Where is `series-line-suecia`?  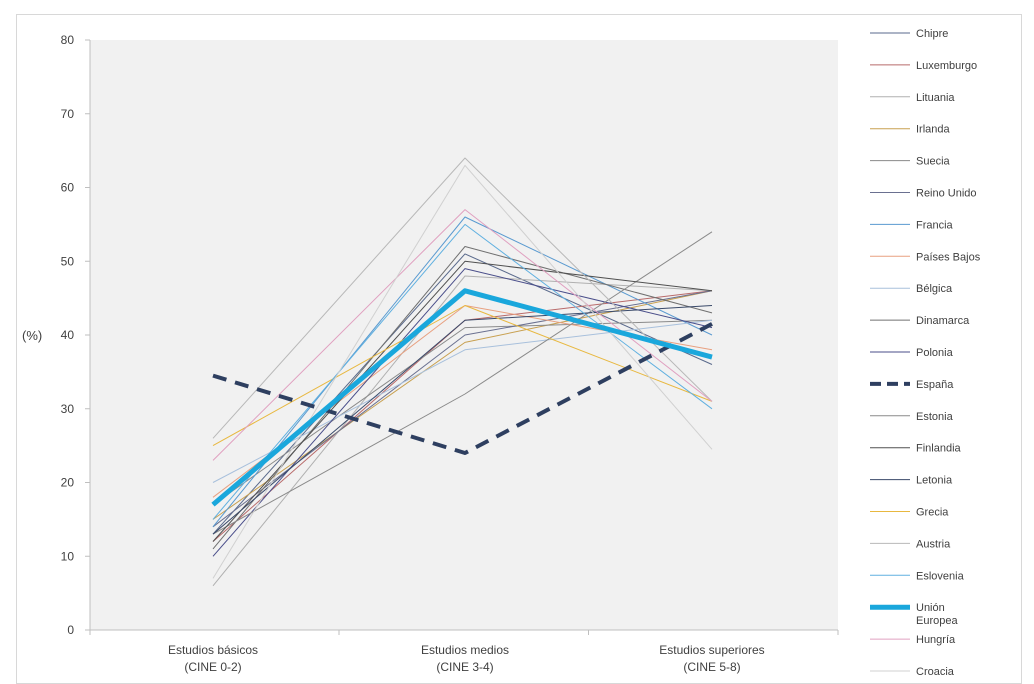
series-line-suecia is located at coordinates (462, 412).